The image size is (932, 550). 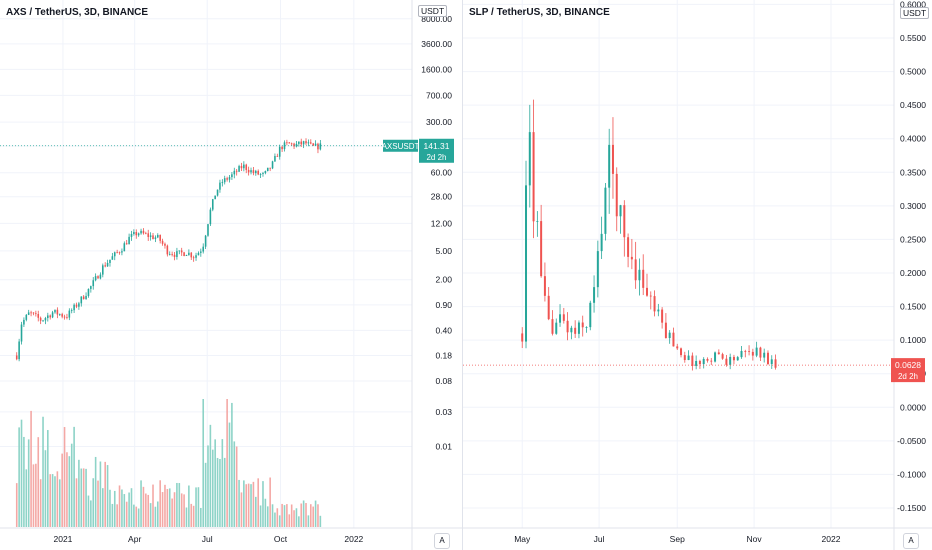 I want to click on axs-y-tick-label: 300.00, so click(x=439, y=122).